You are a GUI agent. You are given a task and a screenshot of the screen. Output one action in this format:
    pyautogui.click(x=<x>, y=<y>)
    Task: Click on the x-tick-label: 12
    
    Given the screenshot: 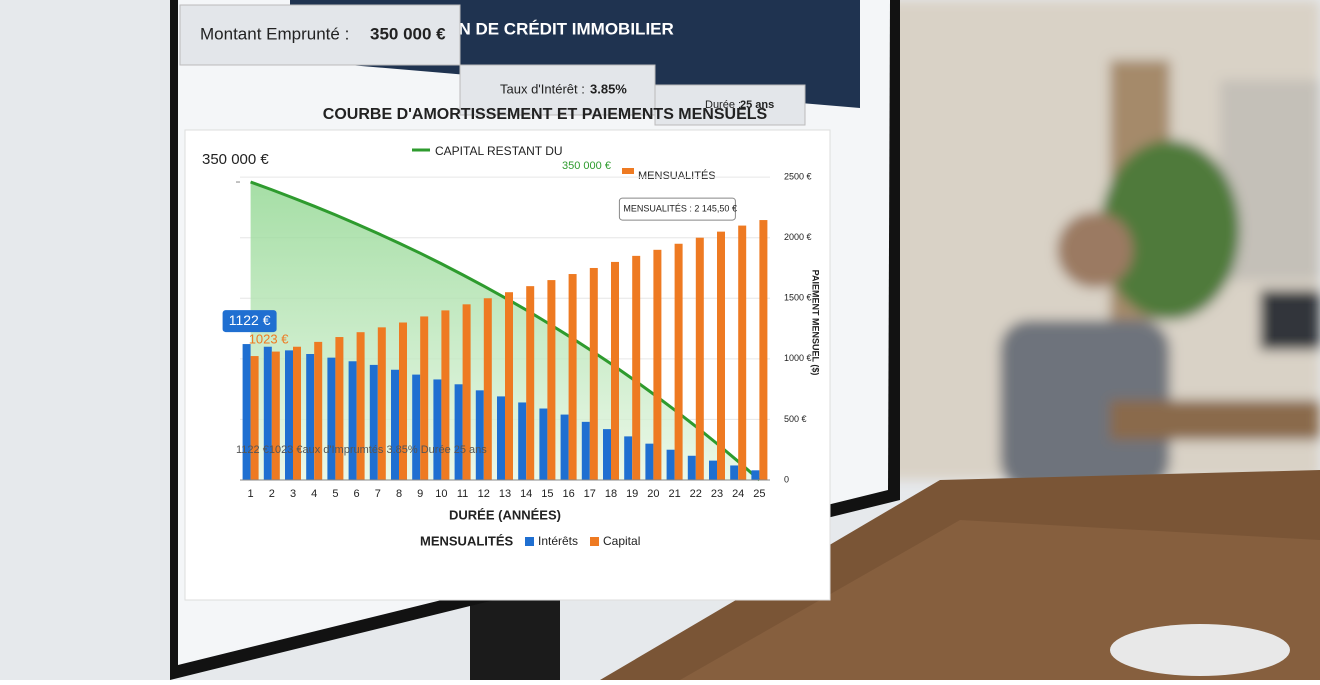 What is the action you would take?
    pyautogui.click(x=484, y=494)
    